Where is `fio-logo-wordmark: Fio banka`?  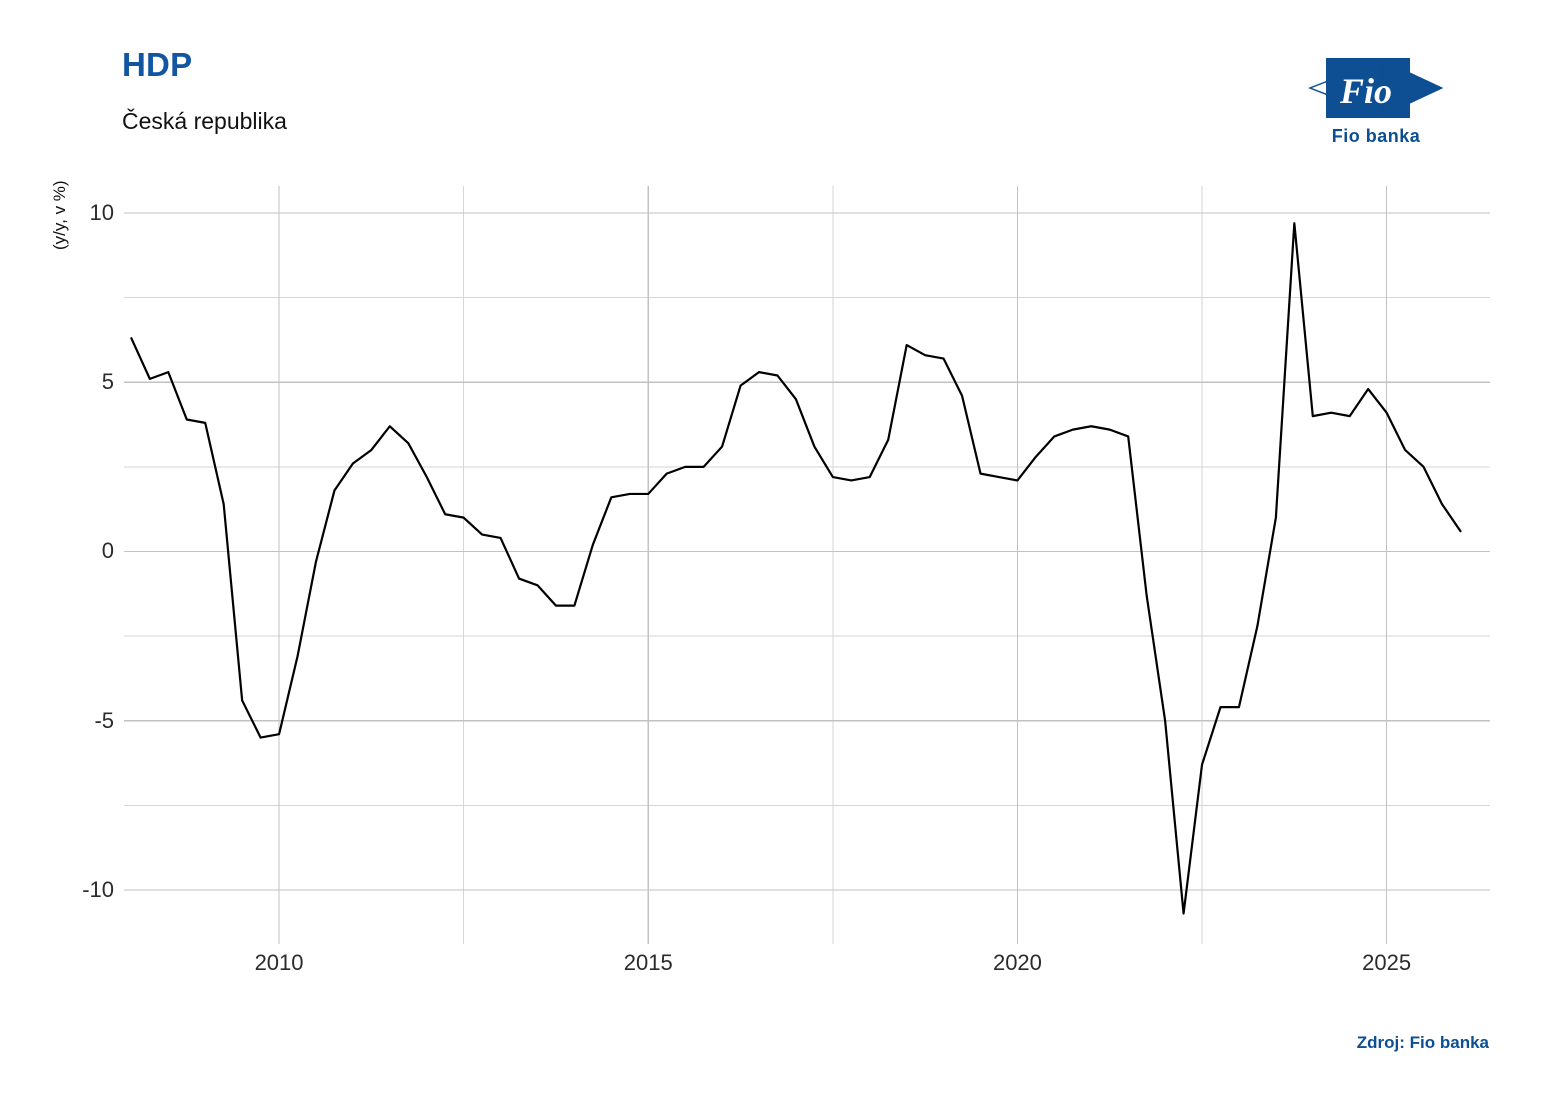
fio-logo-wordmark: Fio banka is located at coordinates (1376, 136).